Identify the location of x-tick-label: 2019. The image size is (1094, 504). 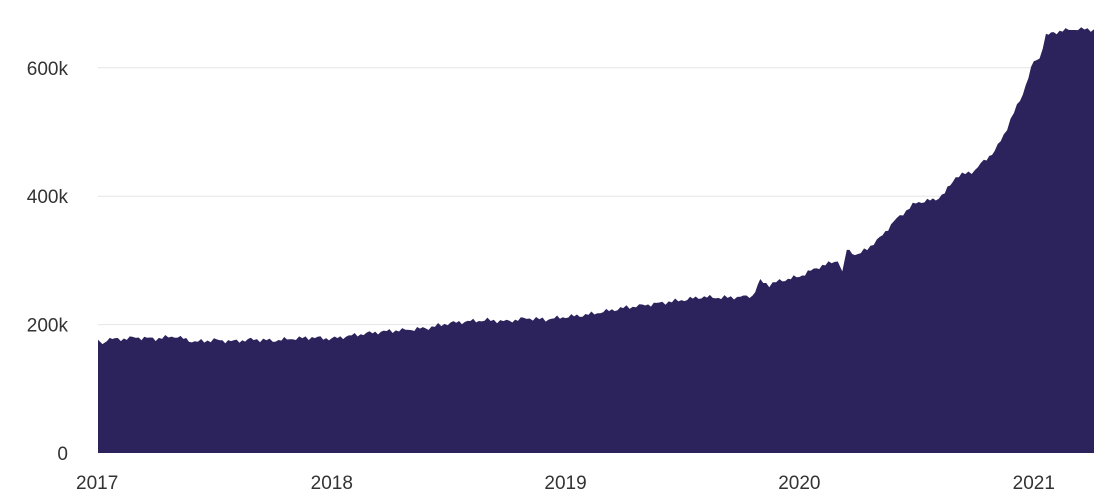
(565, 483).